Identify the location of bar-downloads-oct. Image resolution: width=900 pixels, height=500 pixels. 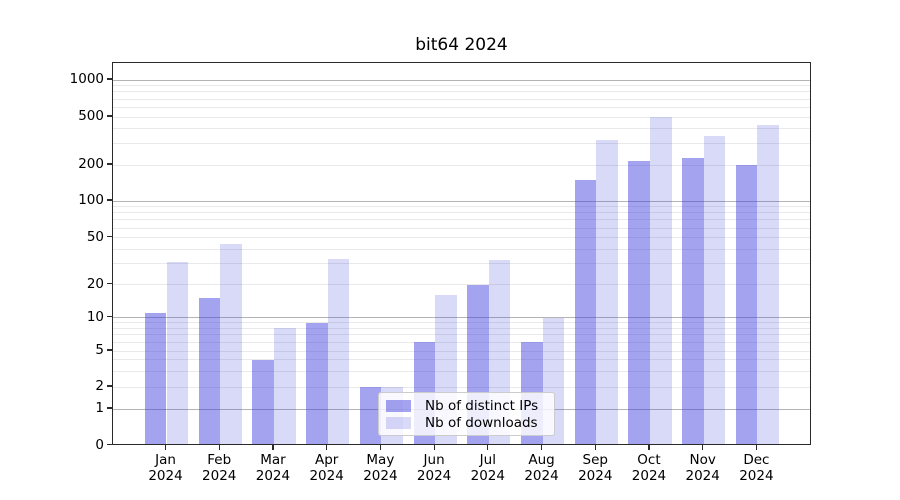
(660, 280).